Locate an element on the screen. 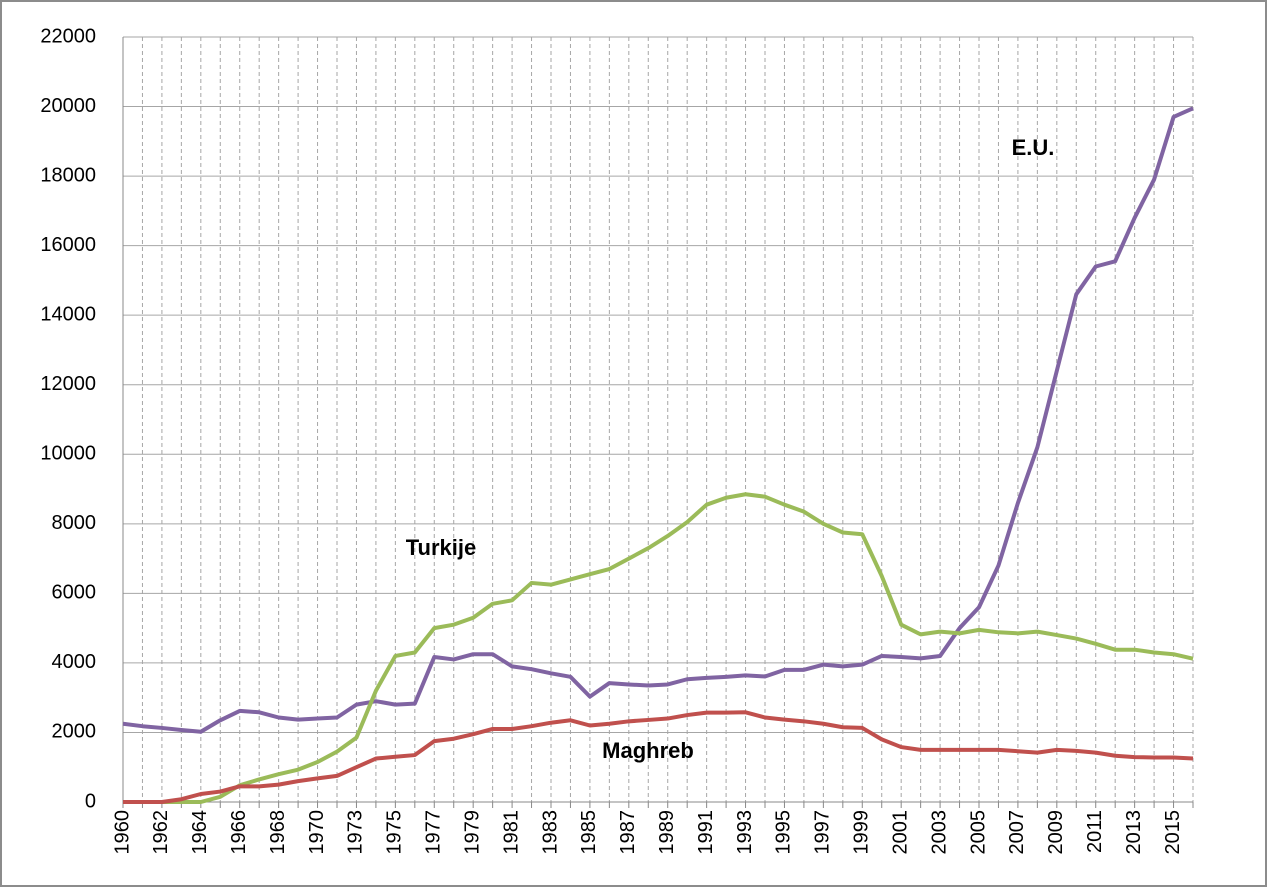 This screenshot has width=1269, height=889. series-label: E.U. is located at coordinates (1033, 147).